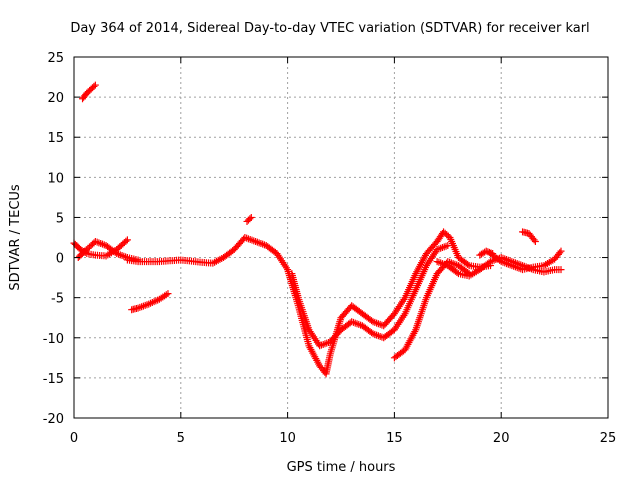 Image resolution: width=640 pixels, height=480 pixels. Describe the element at coordinates (53, 419) in the screenshot. I see `y-tick-label: -20` at that location.